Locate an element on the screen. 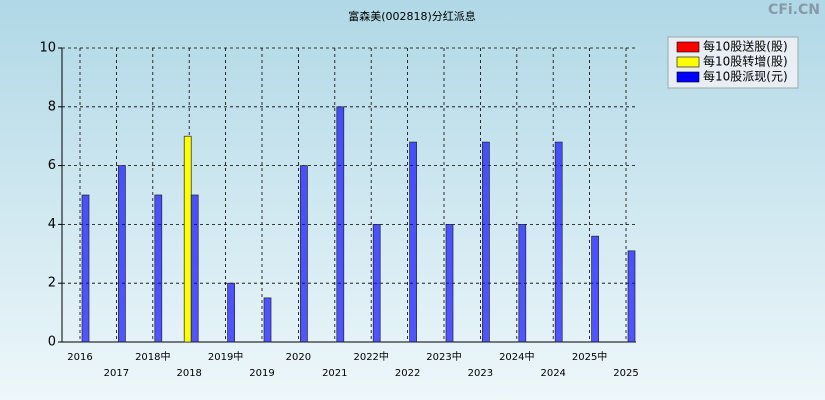 Image resolution: width=825 pixels, height=400 pixels. x-tick-label: 2016 is located at coordinates (79, 357).